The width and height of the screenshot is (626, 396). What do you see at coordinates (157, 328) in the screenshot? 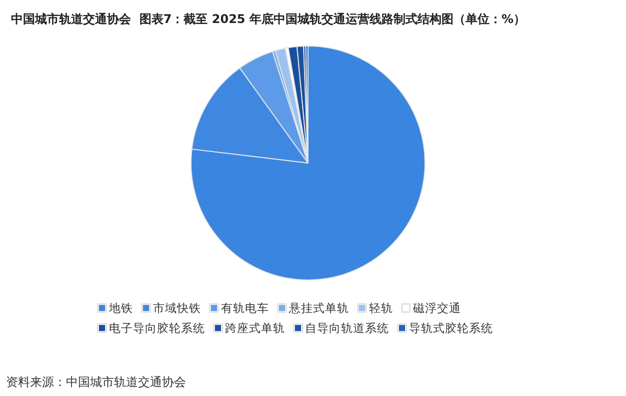
I see `legend-label: 电子导向胶轮系统` at bounding box center [157, 328].